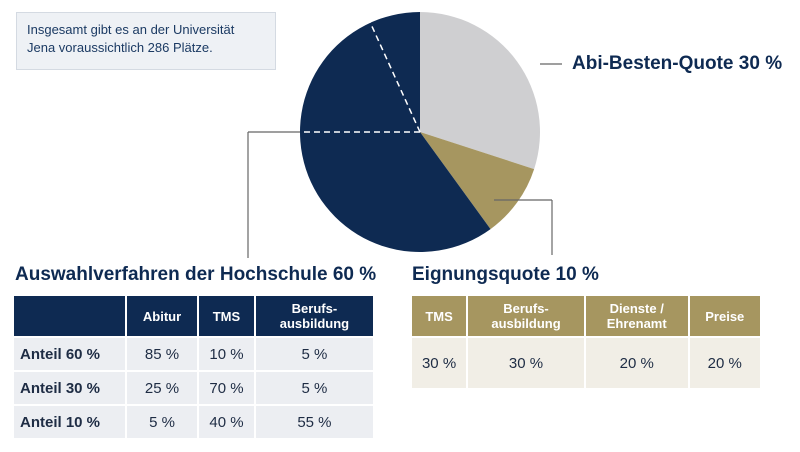 The width and height of the screenshot is (800, 452). I want to click on table-row: Anteil 30 % 25 % 70 % 5 %, so click(193, 388).